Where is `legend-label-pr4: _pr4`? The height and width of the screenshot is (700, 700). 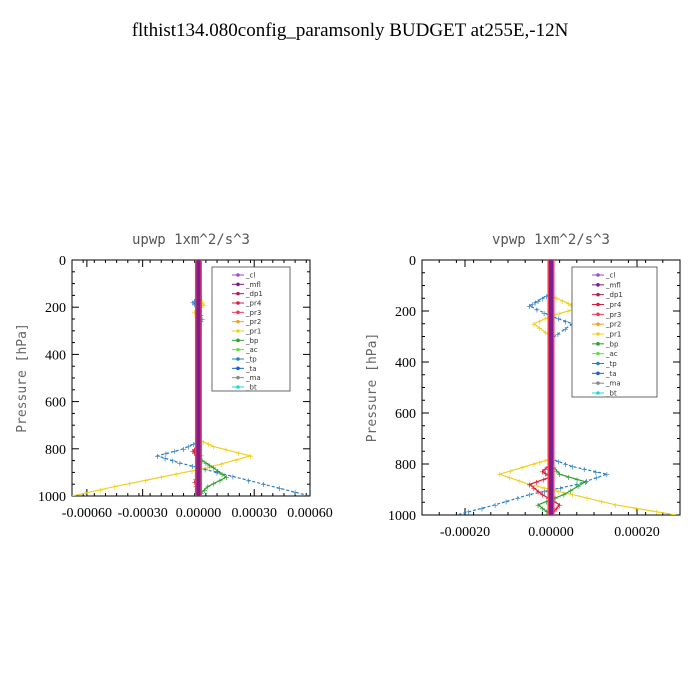 legend-label-pr4: _pr4 is located at coordinates (613, 305).